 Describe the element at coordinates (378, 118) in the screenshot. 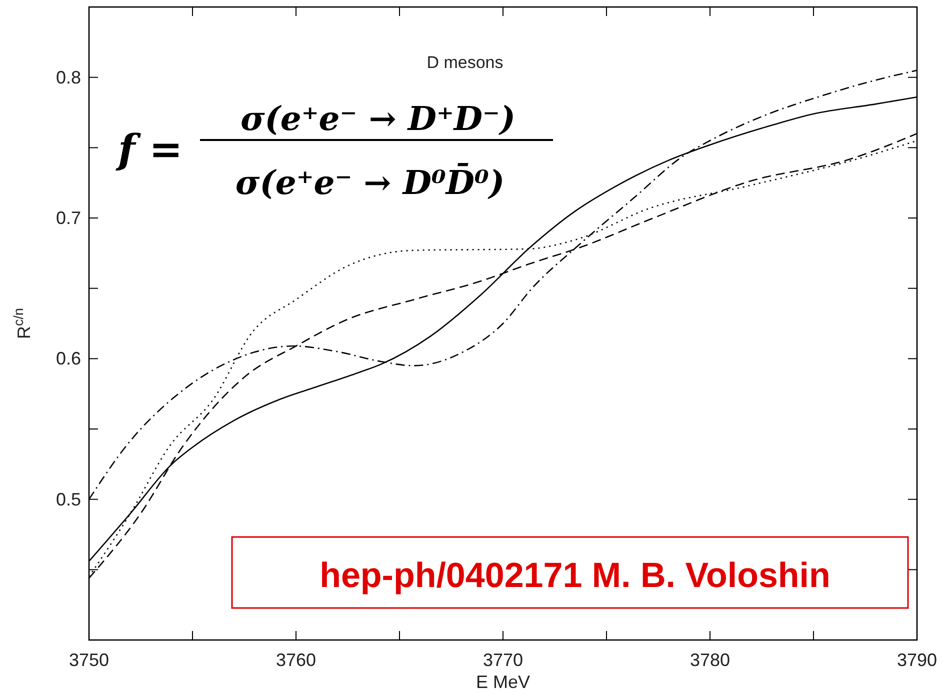

I see `annotation: σ(e⁺e⁻ → D⁺D⁻)` at that location.